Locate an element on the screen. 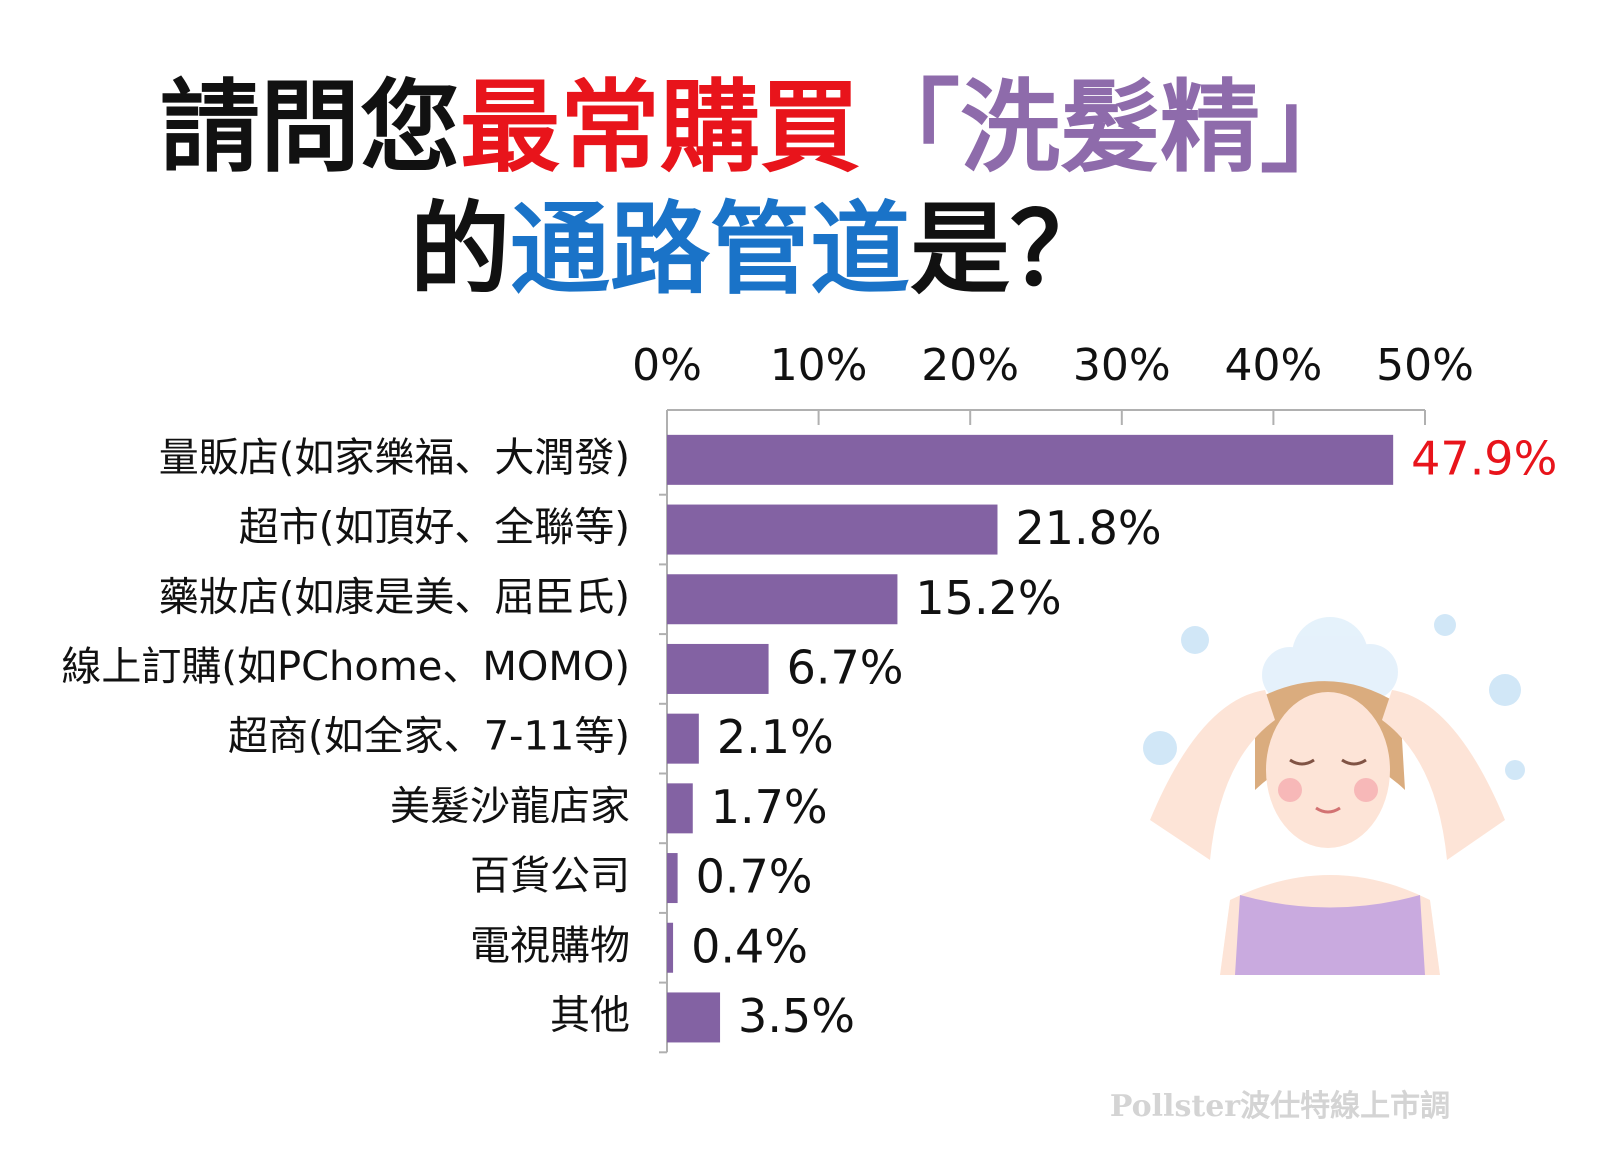  title-line: 的通路管道是？ is located at coordinates (760, 249).